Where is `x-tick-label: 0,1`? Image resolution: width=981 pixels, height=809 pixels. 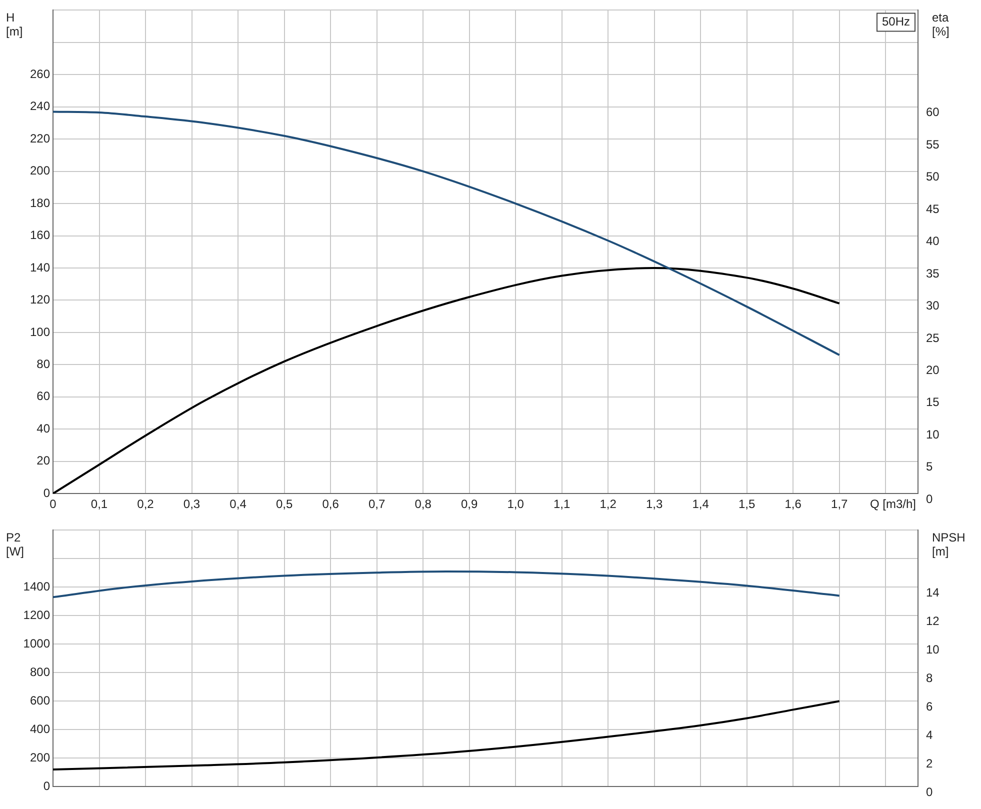
x-tick-label: 0,1 is located at coordinates (99, 504).